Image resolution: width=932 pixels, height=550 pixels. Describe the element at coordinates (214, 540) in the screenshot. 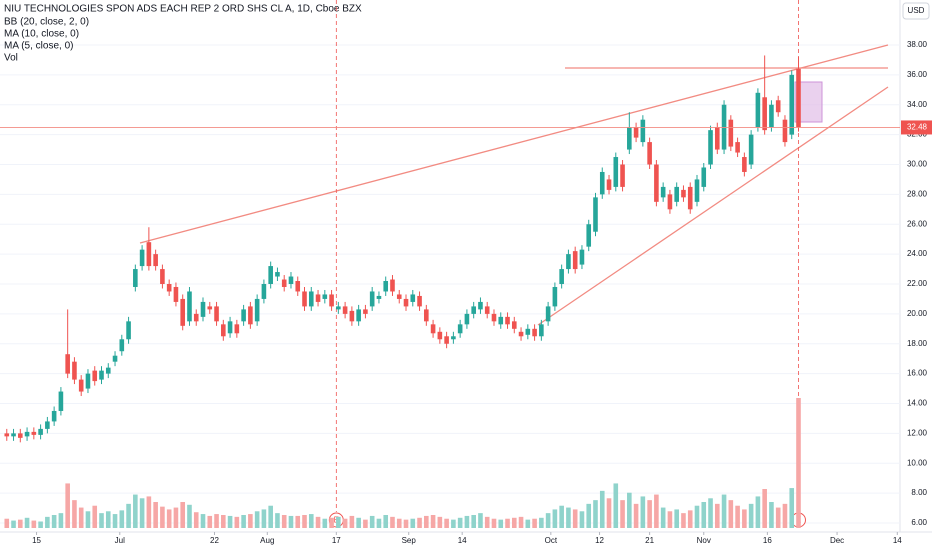

I see `x-tick-label: 22` at that location.